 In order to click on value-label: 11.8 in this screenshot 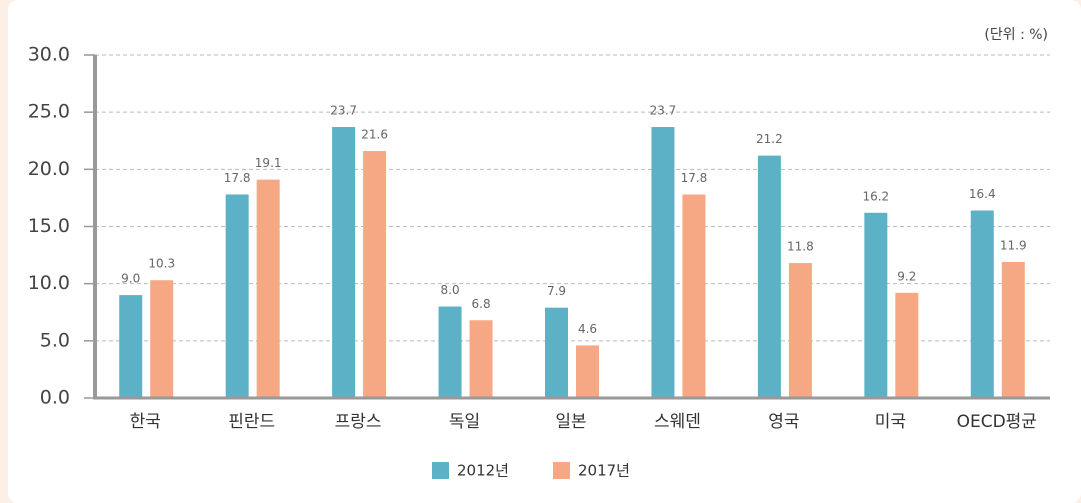, I will do `click(800, 247)`.